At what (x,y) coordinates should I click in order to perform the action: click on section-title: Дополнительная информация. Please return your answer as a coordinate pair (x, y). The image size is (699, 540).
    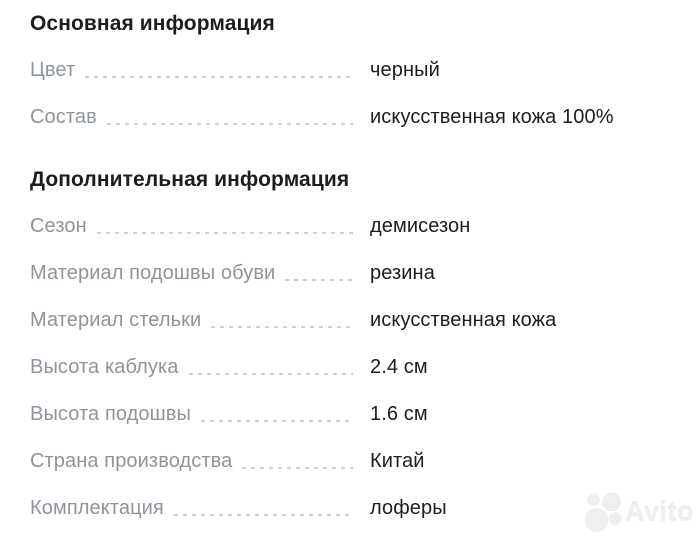
    Looking at the image, I should click on (190, 179).